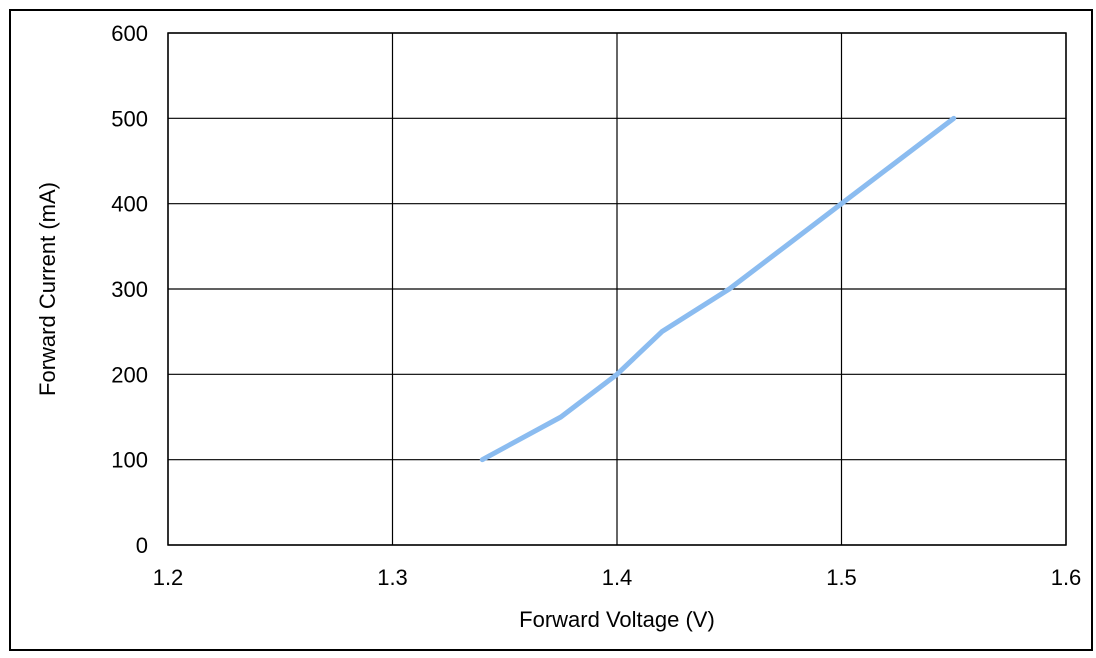 Image resolution: width=1096 pixels, height=658 pixels. I want to click on y-tick-label: 0, so click(142, 545).